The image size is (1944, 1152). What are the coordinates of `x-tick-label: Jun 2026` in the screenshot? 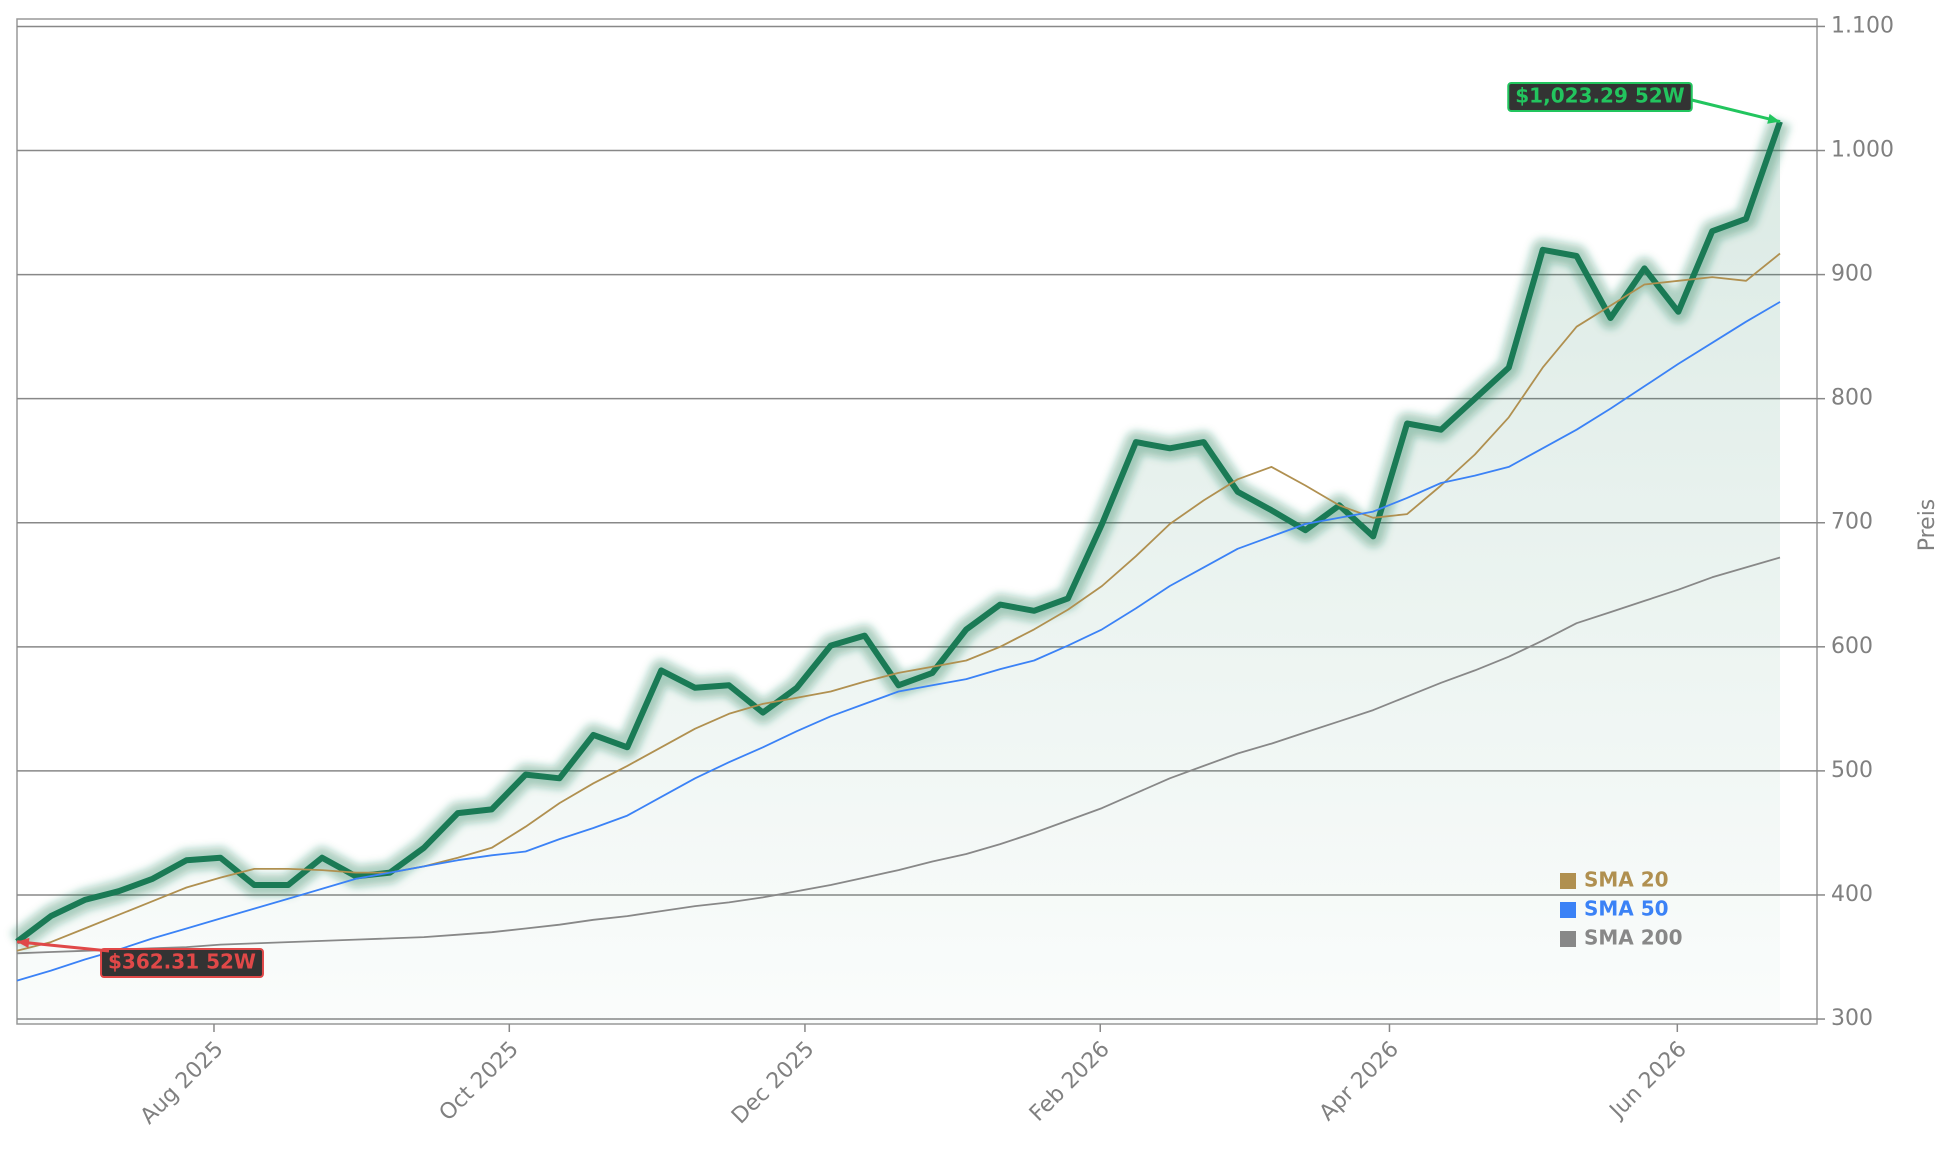 It's located at (1648, 1081).